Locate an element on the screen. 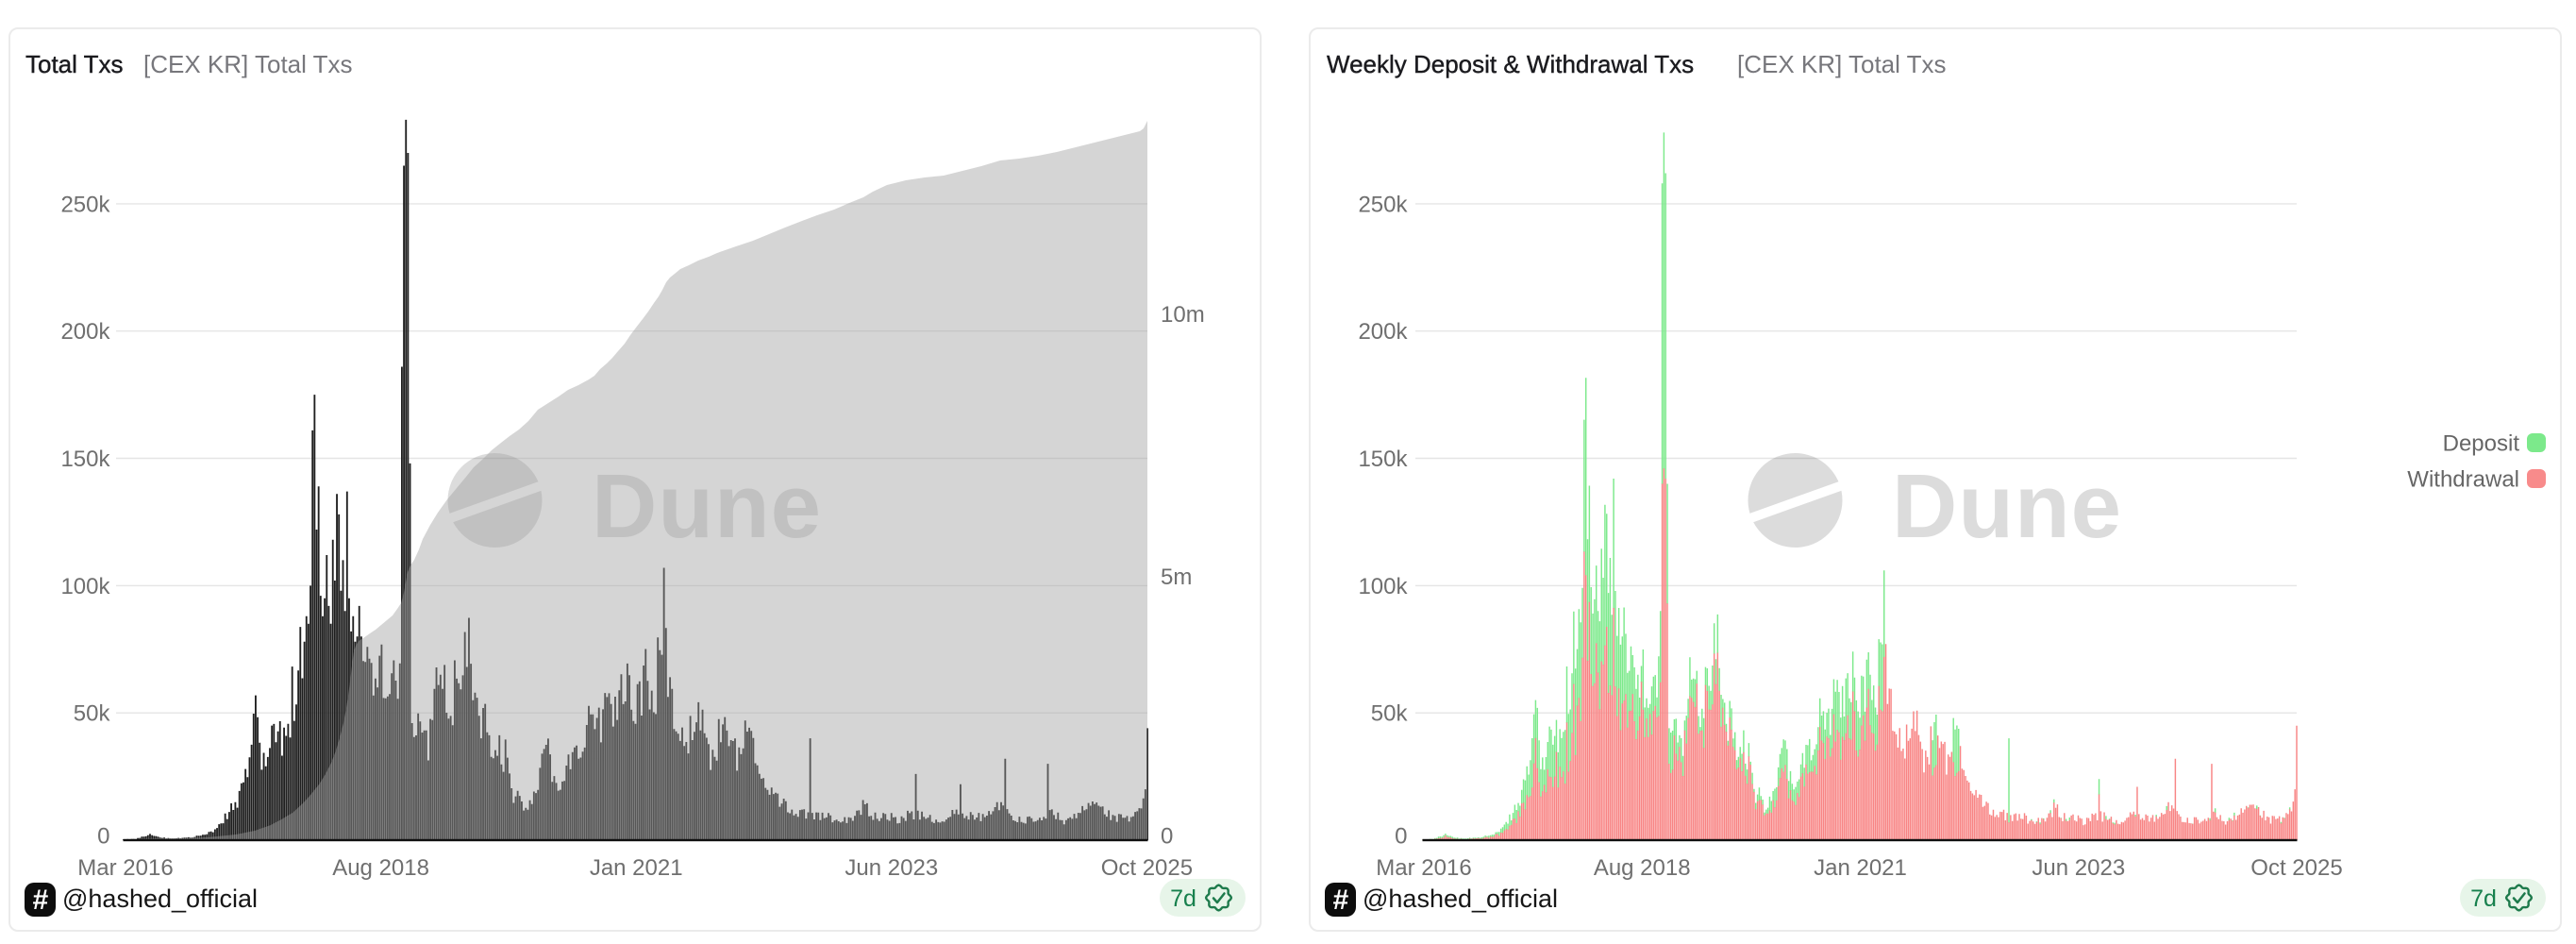  svg-text: Deposit is located at coordinates (2481, 444).